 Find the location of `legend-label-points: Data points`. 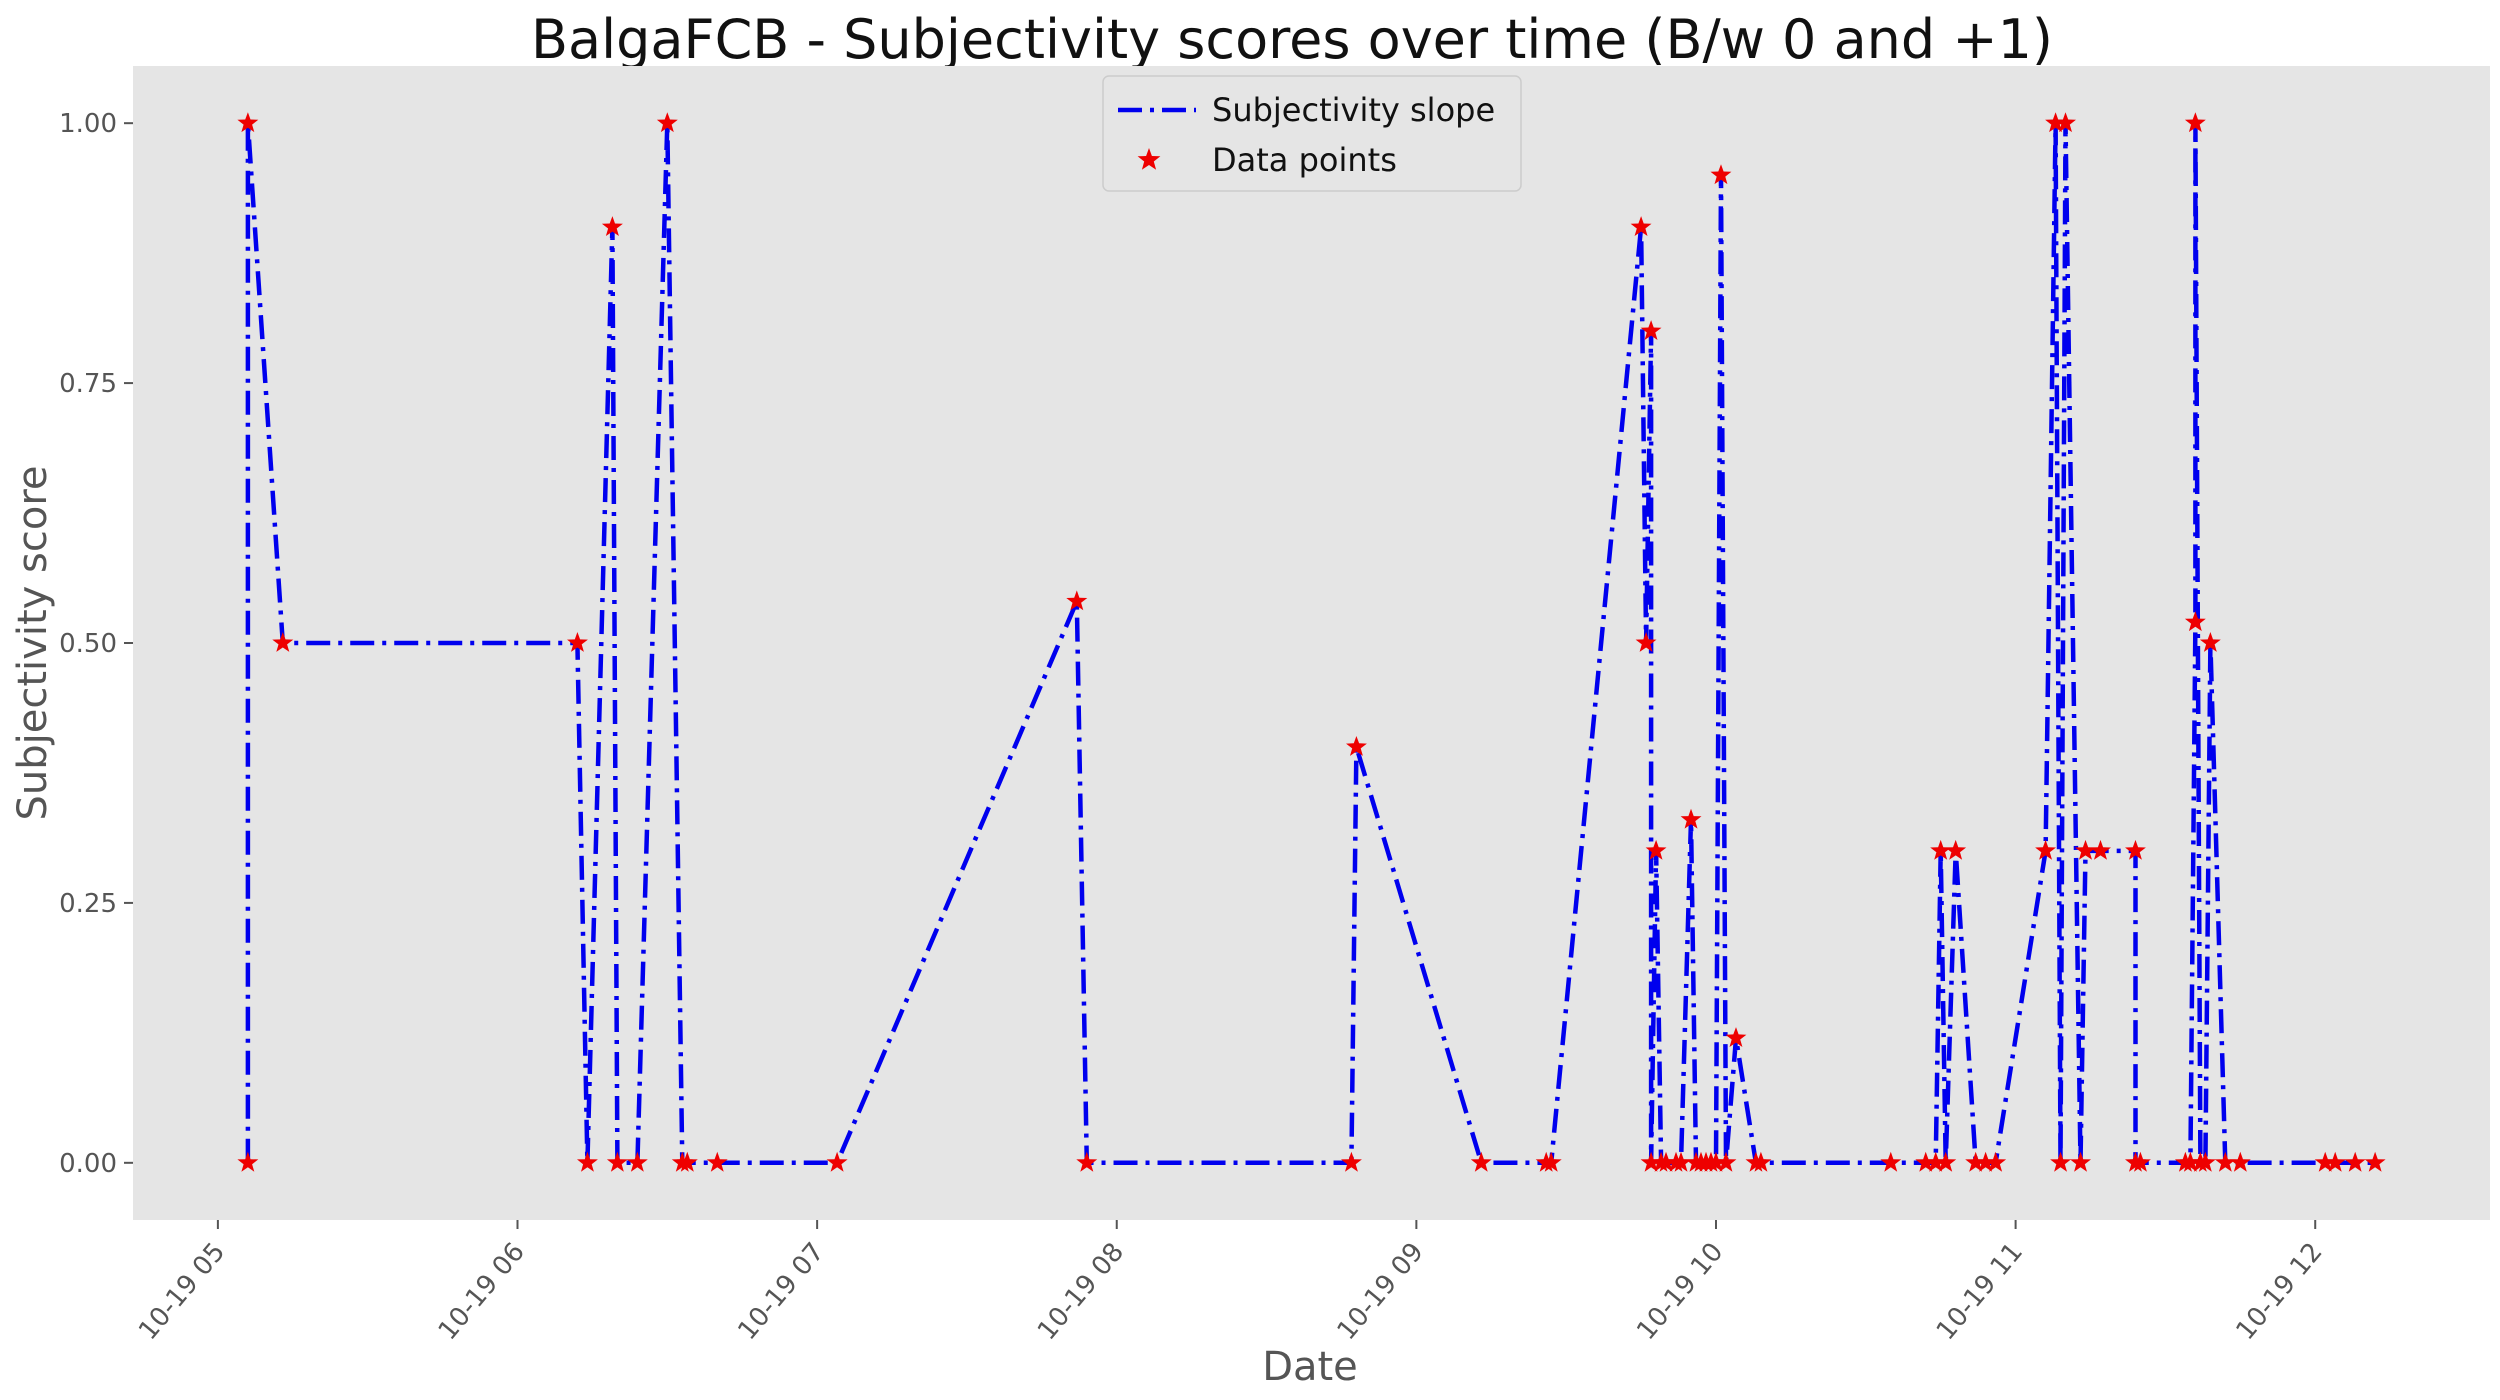

legend-label-points: Data points is located at coordinates (1304, 160).